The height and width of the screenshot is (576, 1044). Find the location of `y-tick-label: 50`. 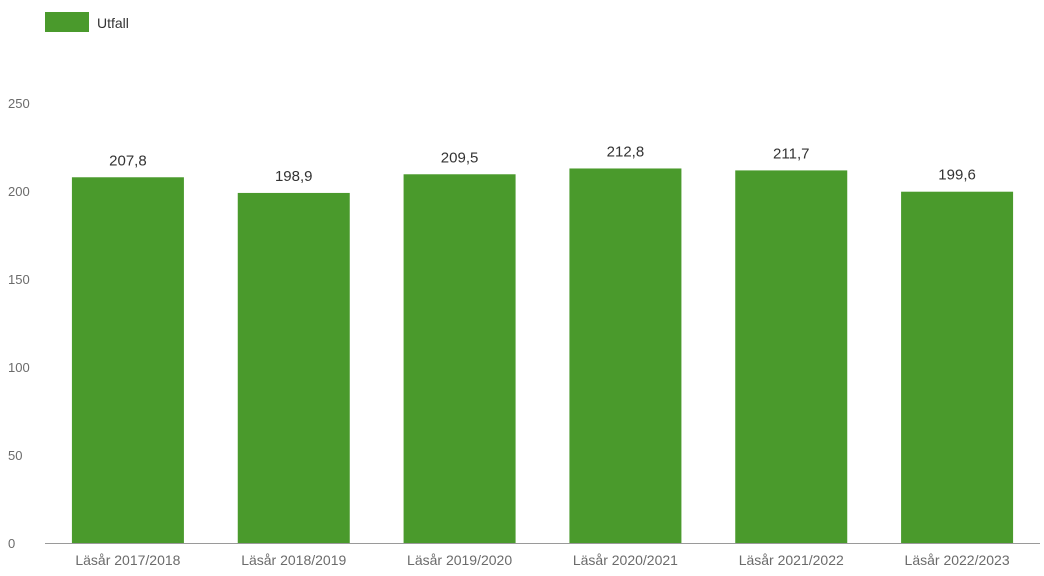

y-tick-label: 50 is located at coordinates (15, 455).